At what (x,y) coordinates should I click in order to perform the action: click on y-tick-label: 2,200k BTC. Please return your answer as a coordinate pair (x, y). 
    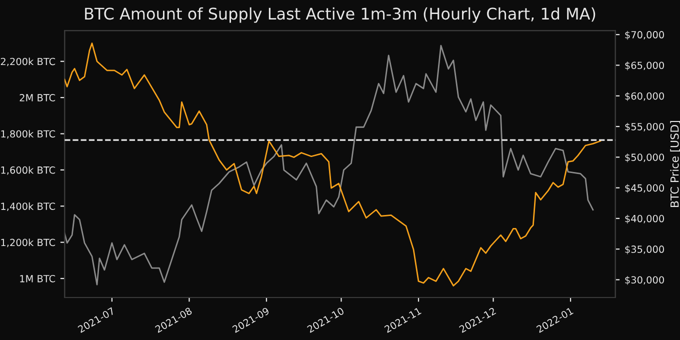
    Looking at the image, I should click on (28, 62).